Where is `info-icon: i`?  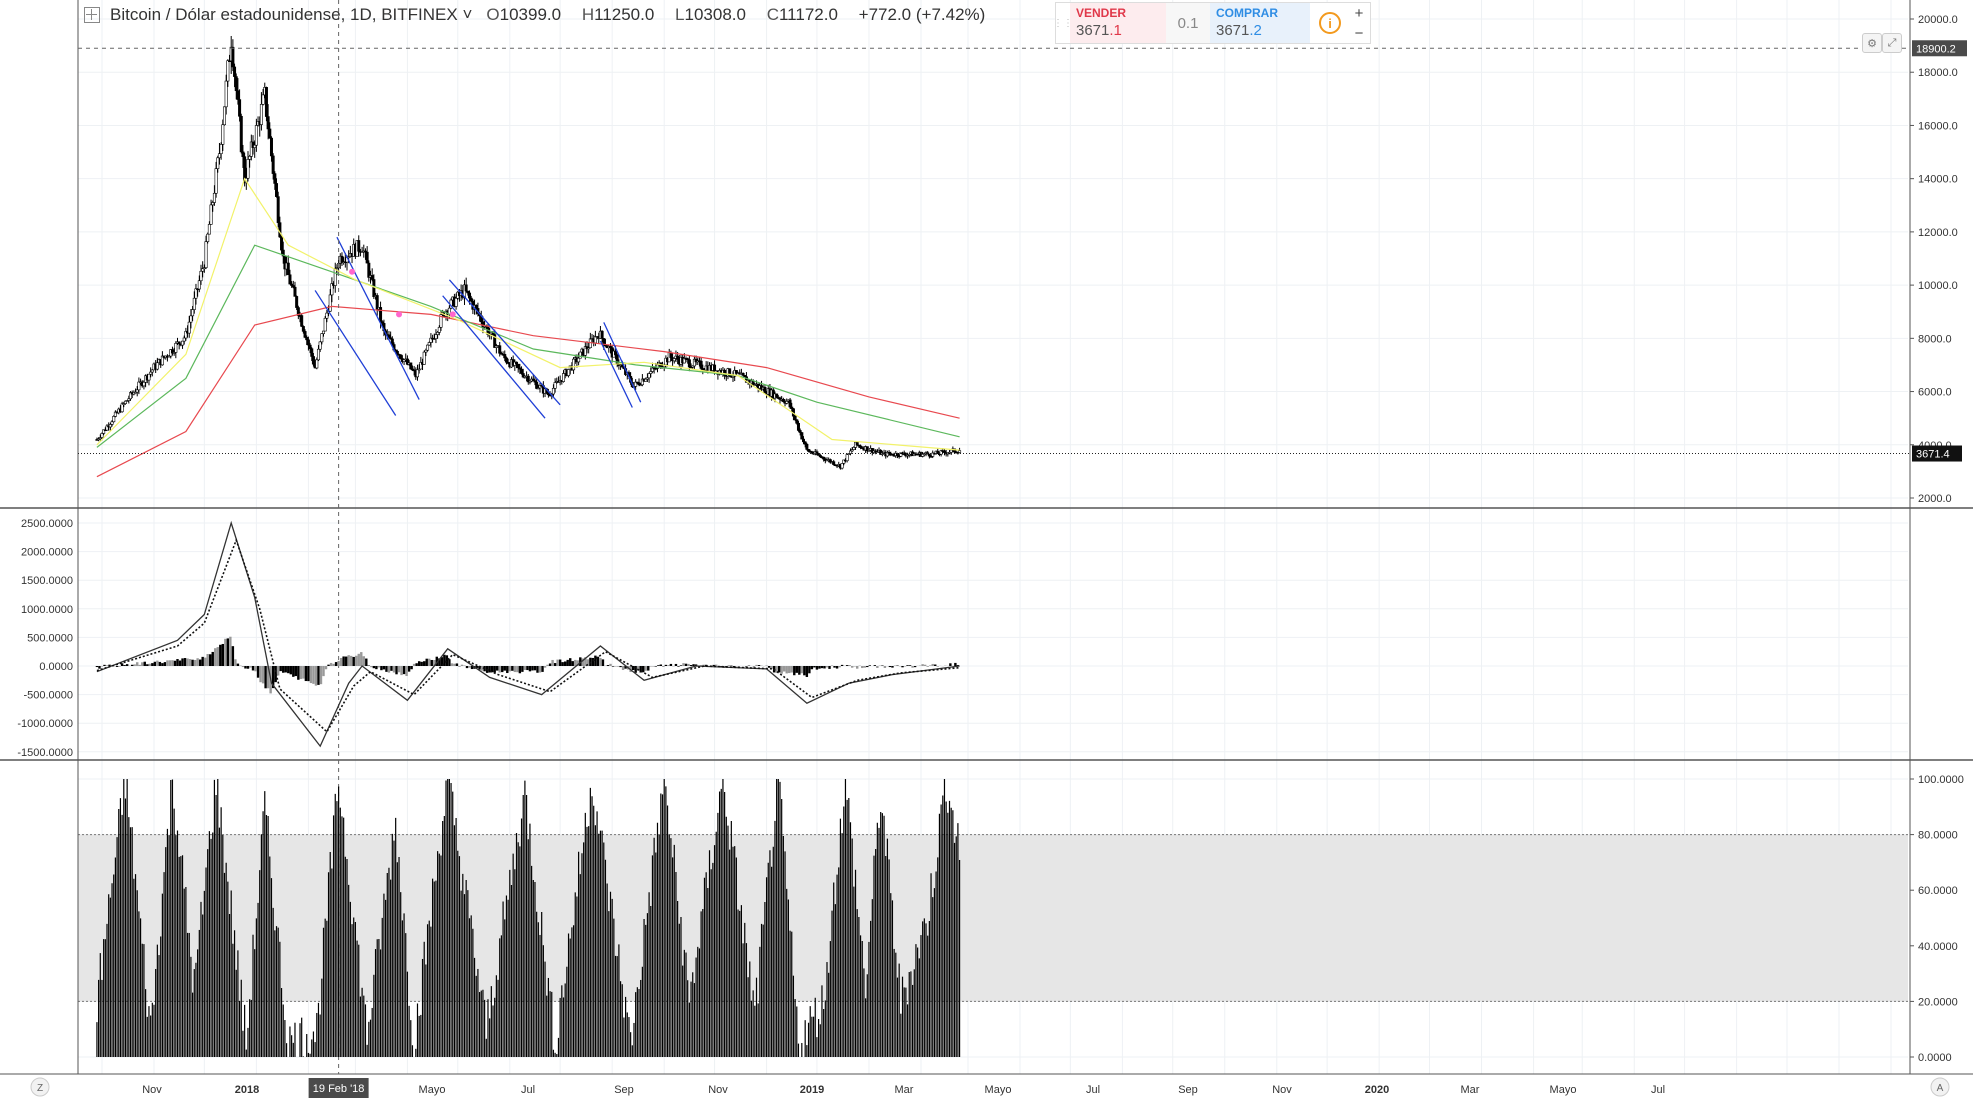 info-icon: i is located at coordinates (1330, 23).